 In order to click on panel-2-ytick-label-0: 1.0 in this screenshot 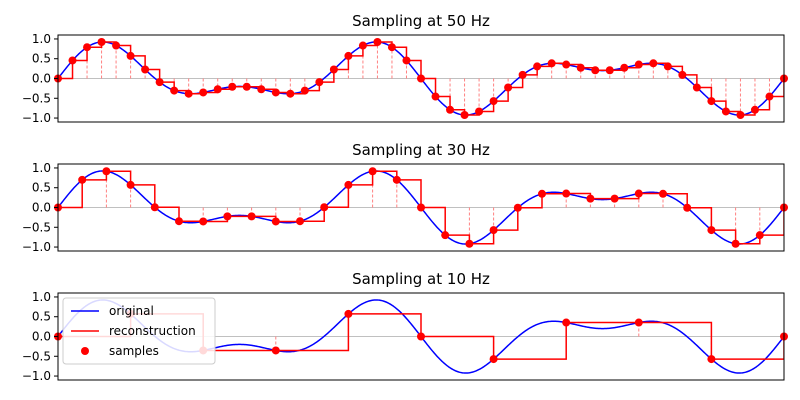, I will do `click(41, 168)`.